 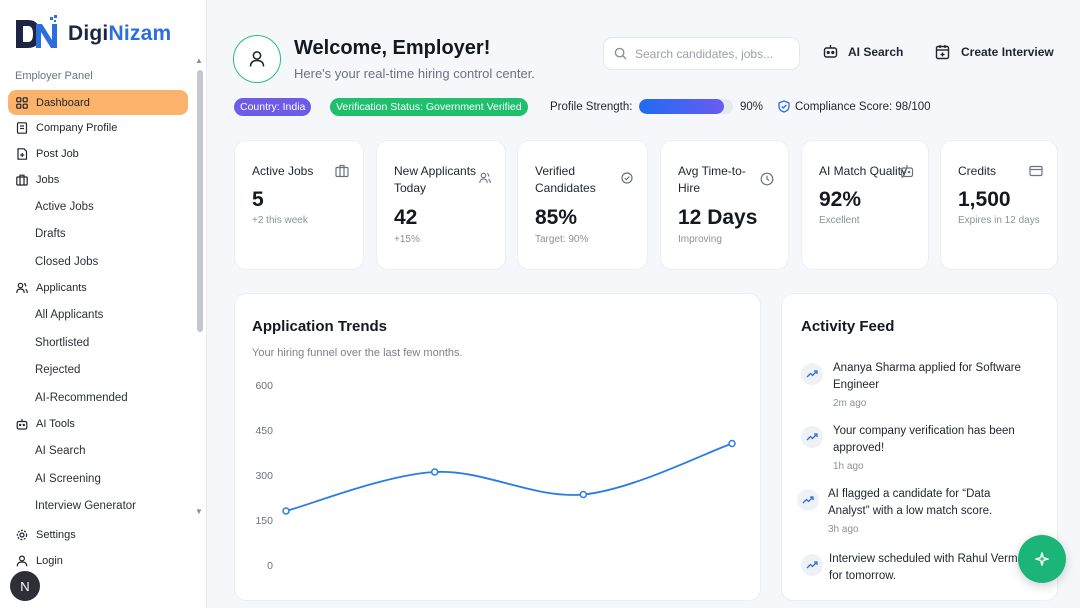 What do you see at coordinates (712, 179) in the screenshot?
I see `stat-title: Avg Time-to-Hire` at bounding box center [712, 179].